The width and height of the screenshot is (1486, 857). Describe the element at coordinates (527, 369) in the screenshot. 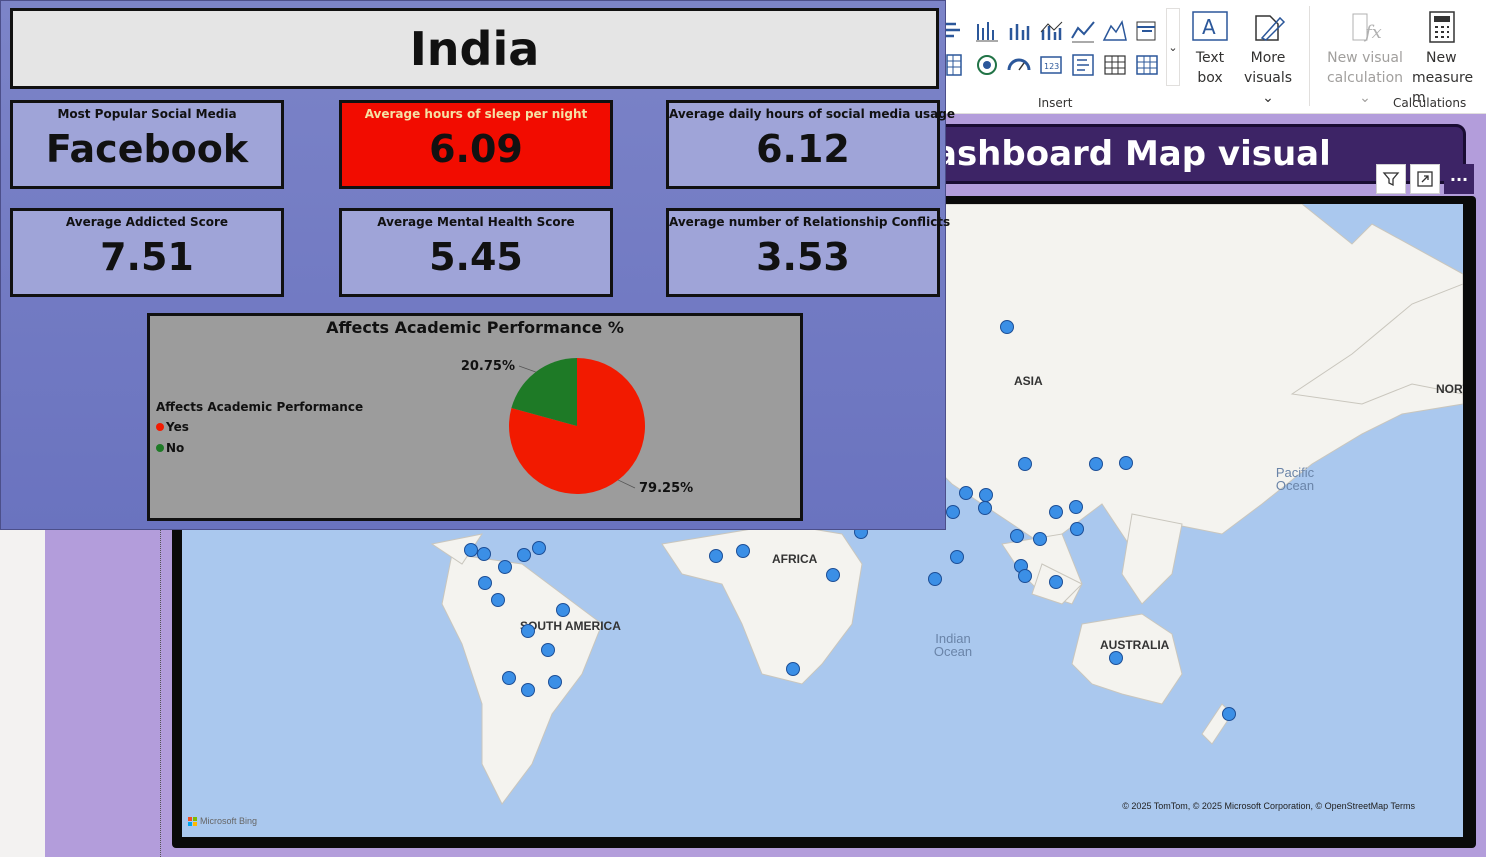

I see `pie-leader-line` at that location.